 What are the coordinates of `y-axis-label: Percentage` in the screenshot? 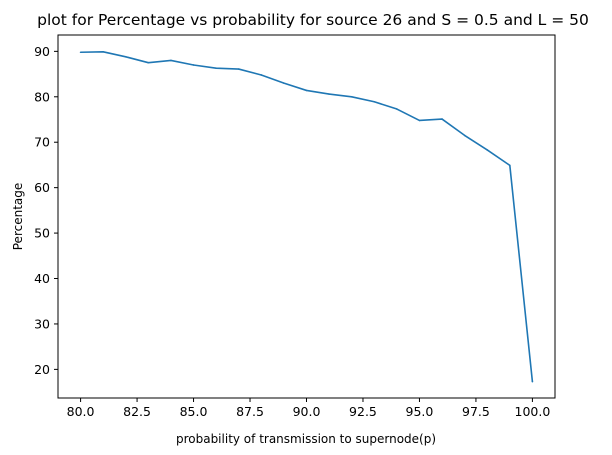 It's located at (18, 217).